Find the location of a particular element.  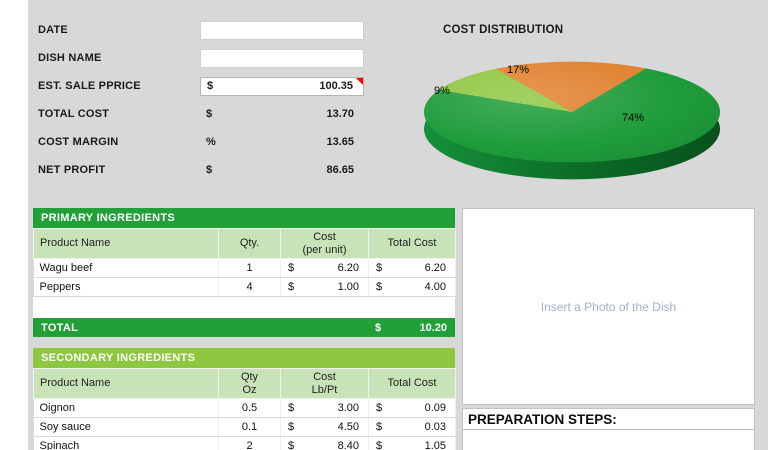

pie-slices is located at coordinates (572, 112).